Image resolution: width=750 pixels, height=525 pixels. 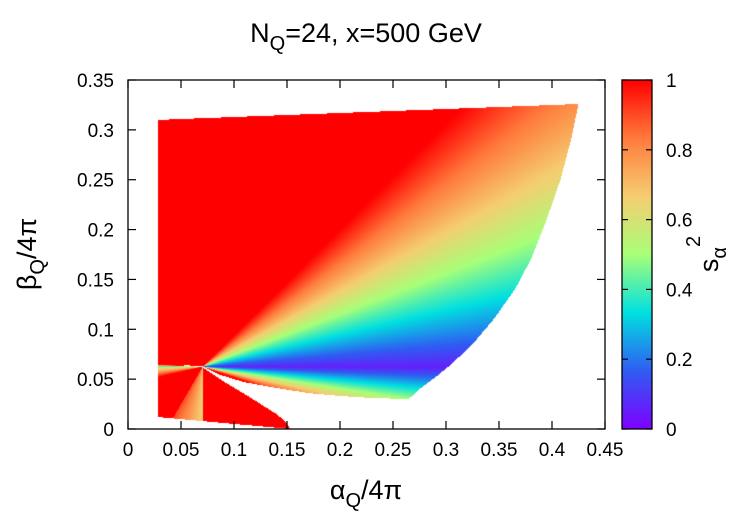 What do you see at coordinates (27, 238) in the screenshot?
I see `ylabel-rest: /4π` at bounding box center [27, 238].